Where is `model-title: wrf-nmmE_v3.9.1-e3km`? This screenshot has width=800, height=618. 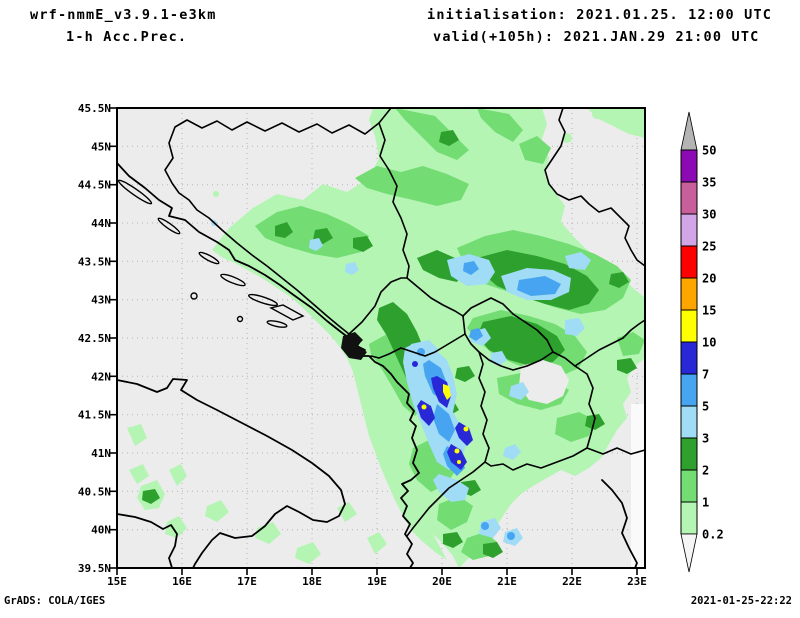 model-title: wrf-nmmE_v3.9.1-e3km is located at coordinates (123, 15).